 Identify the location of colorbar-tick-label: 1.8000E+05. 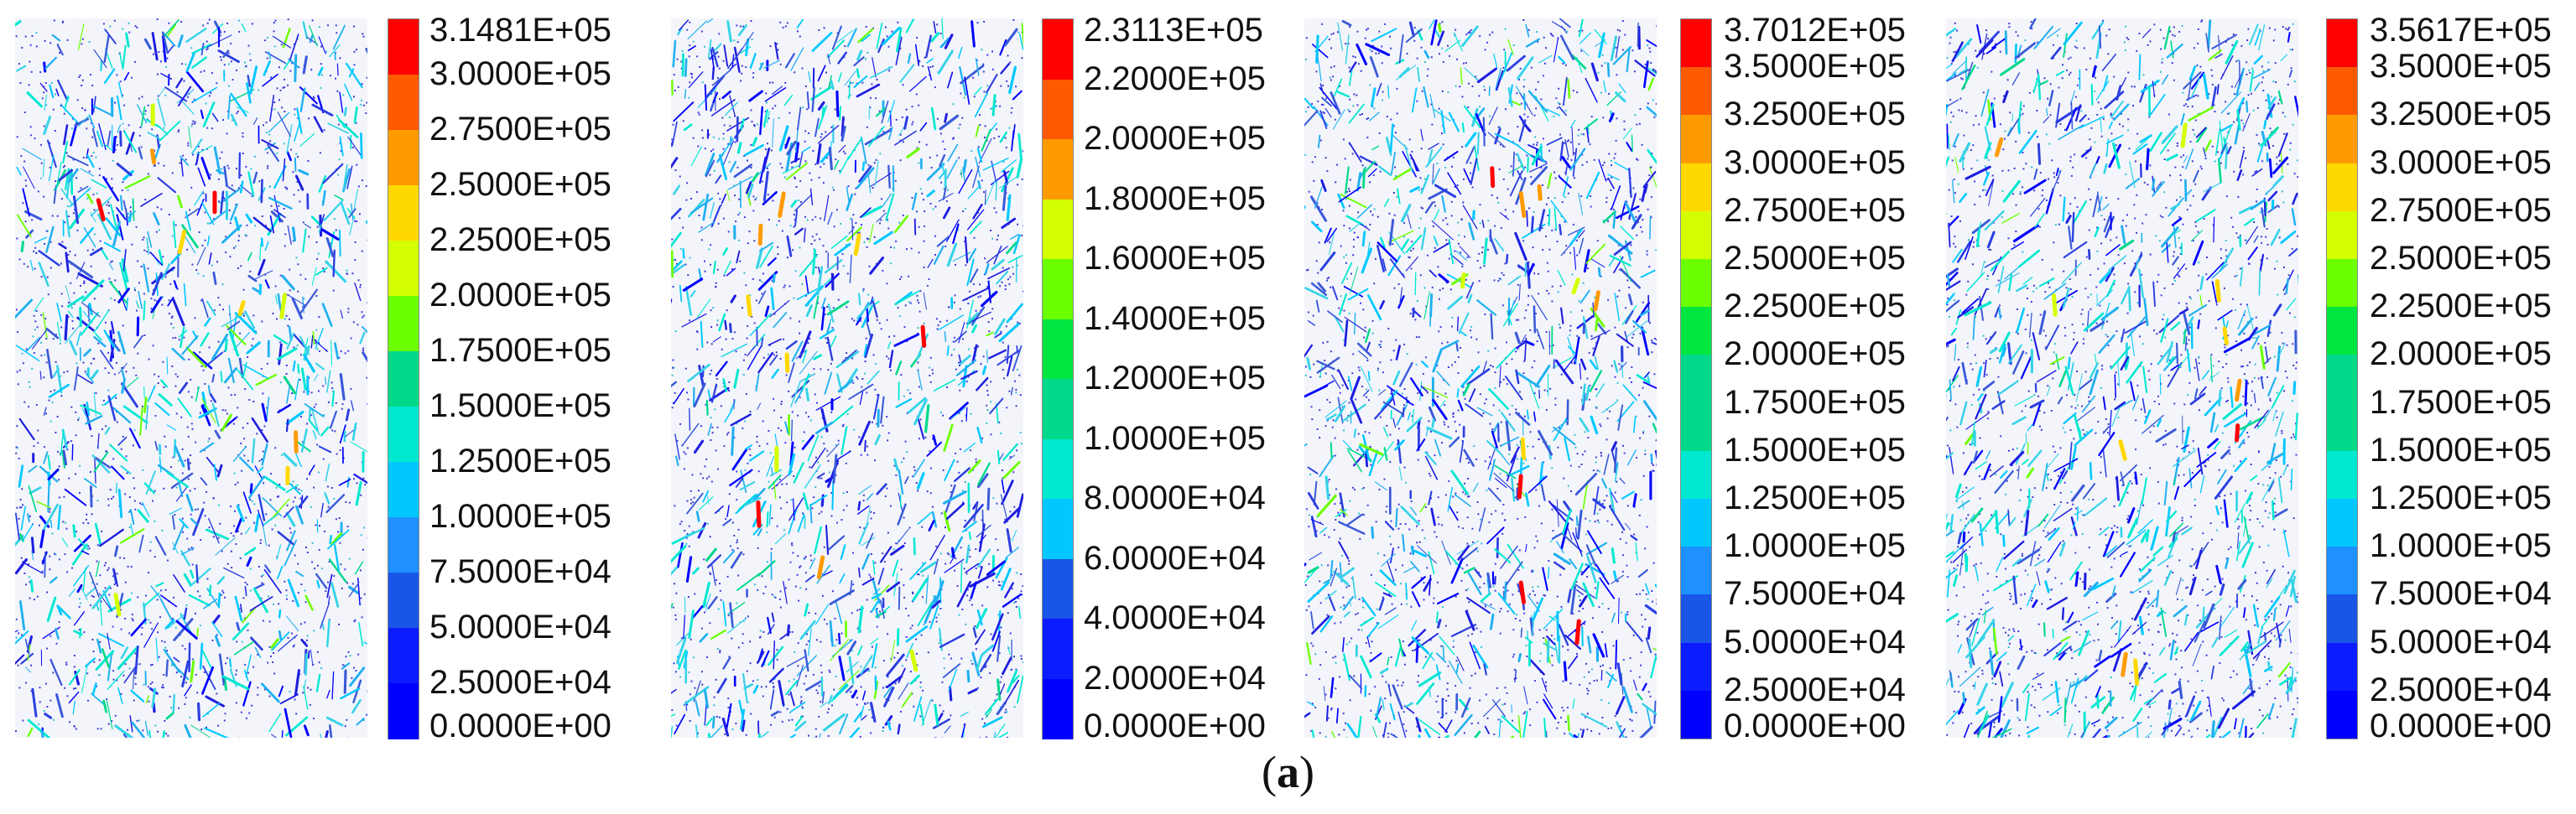
(1175, 198).